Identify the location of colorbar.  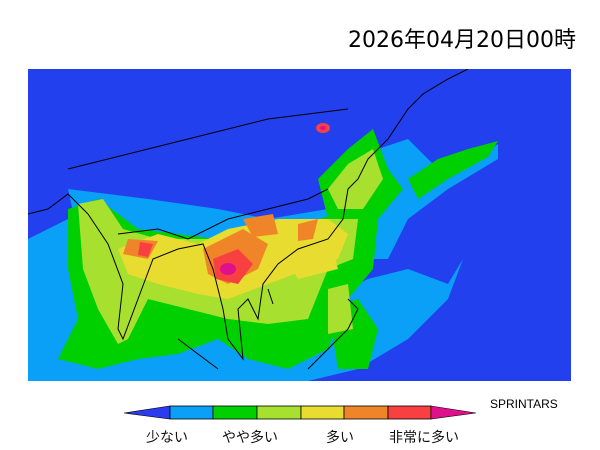
(300, 412).